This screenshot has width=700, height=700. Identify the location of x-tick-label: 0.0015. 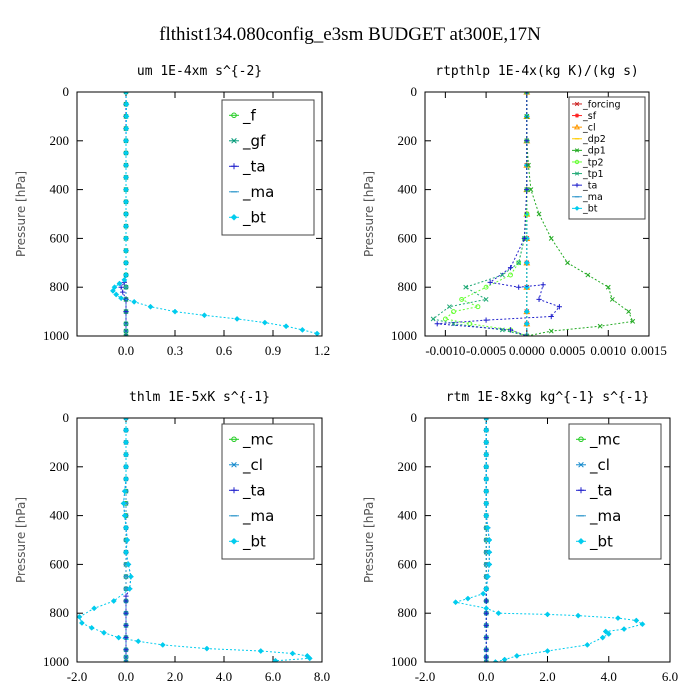
(649, 350).